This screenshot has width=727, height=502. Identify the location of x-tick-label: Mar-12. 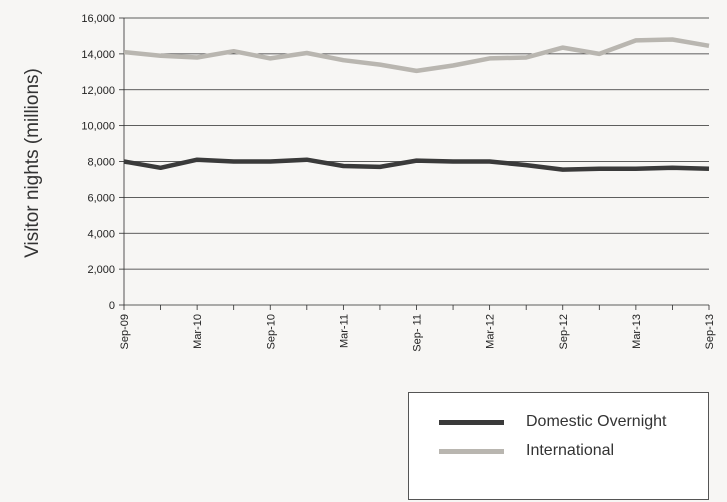
(491, 331).